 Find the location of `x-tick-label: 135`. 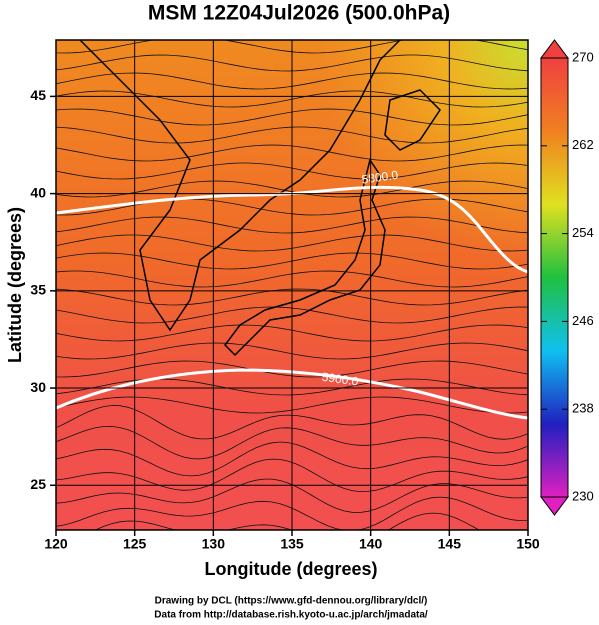

x-tick-label: 135 is located at coordinates (292, 544).